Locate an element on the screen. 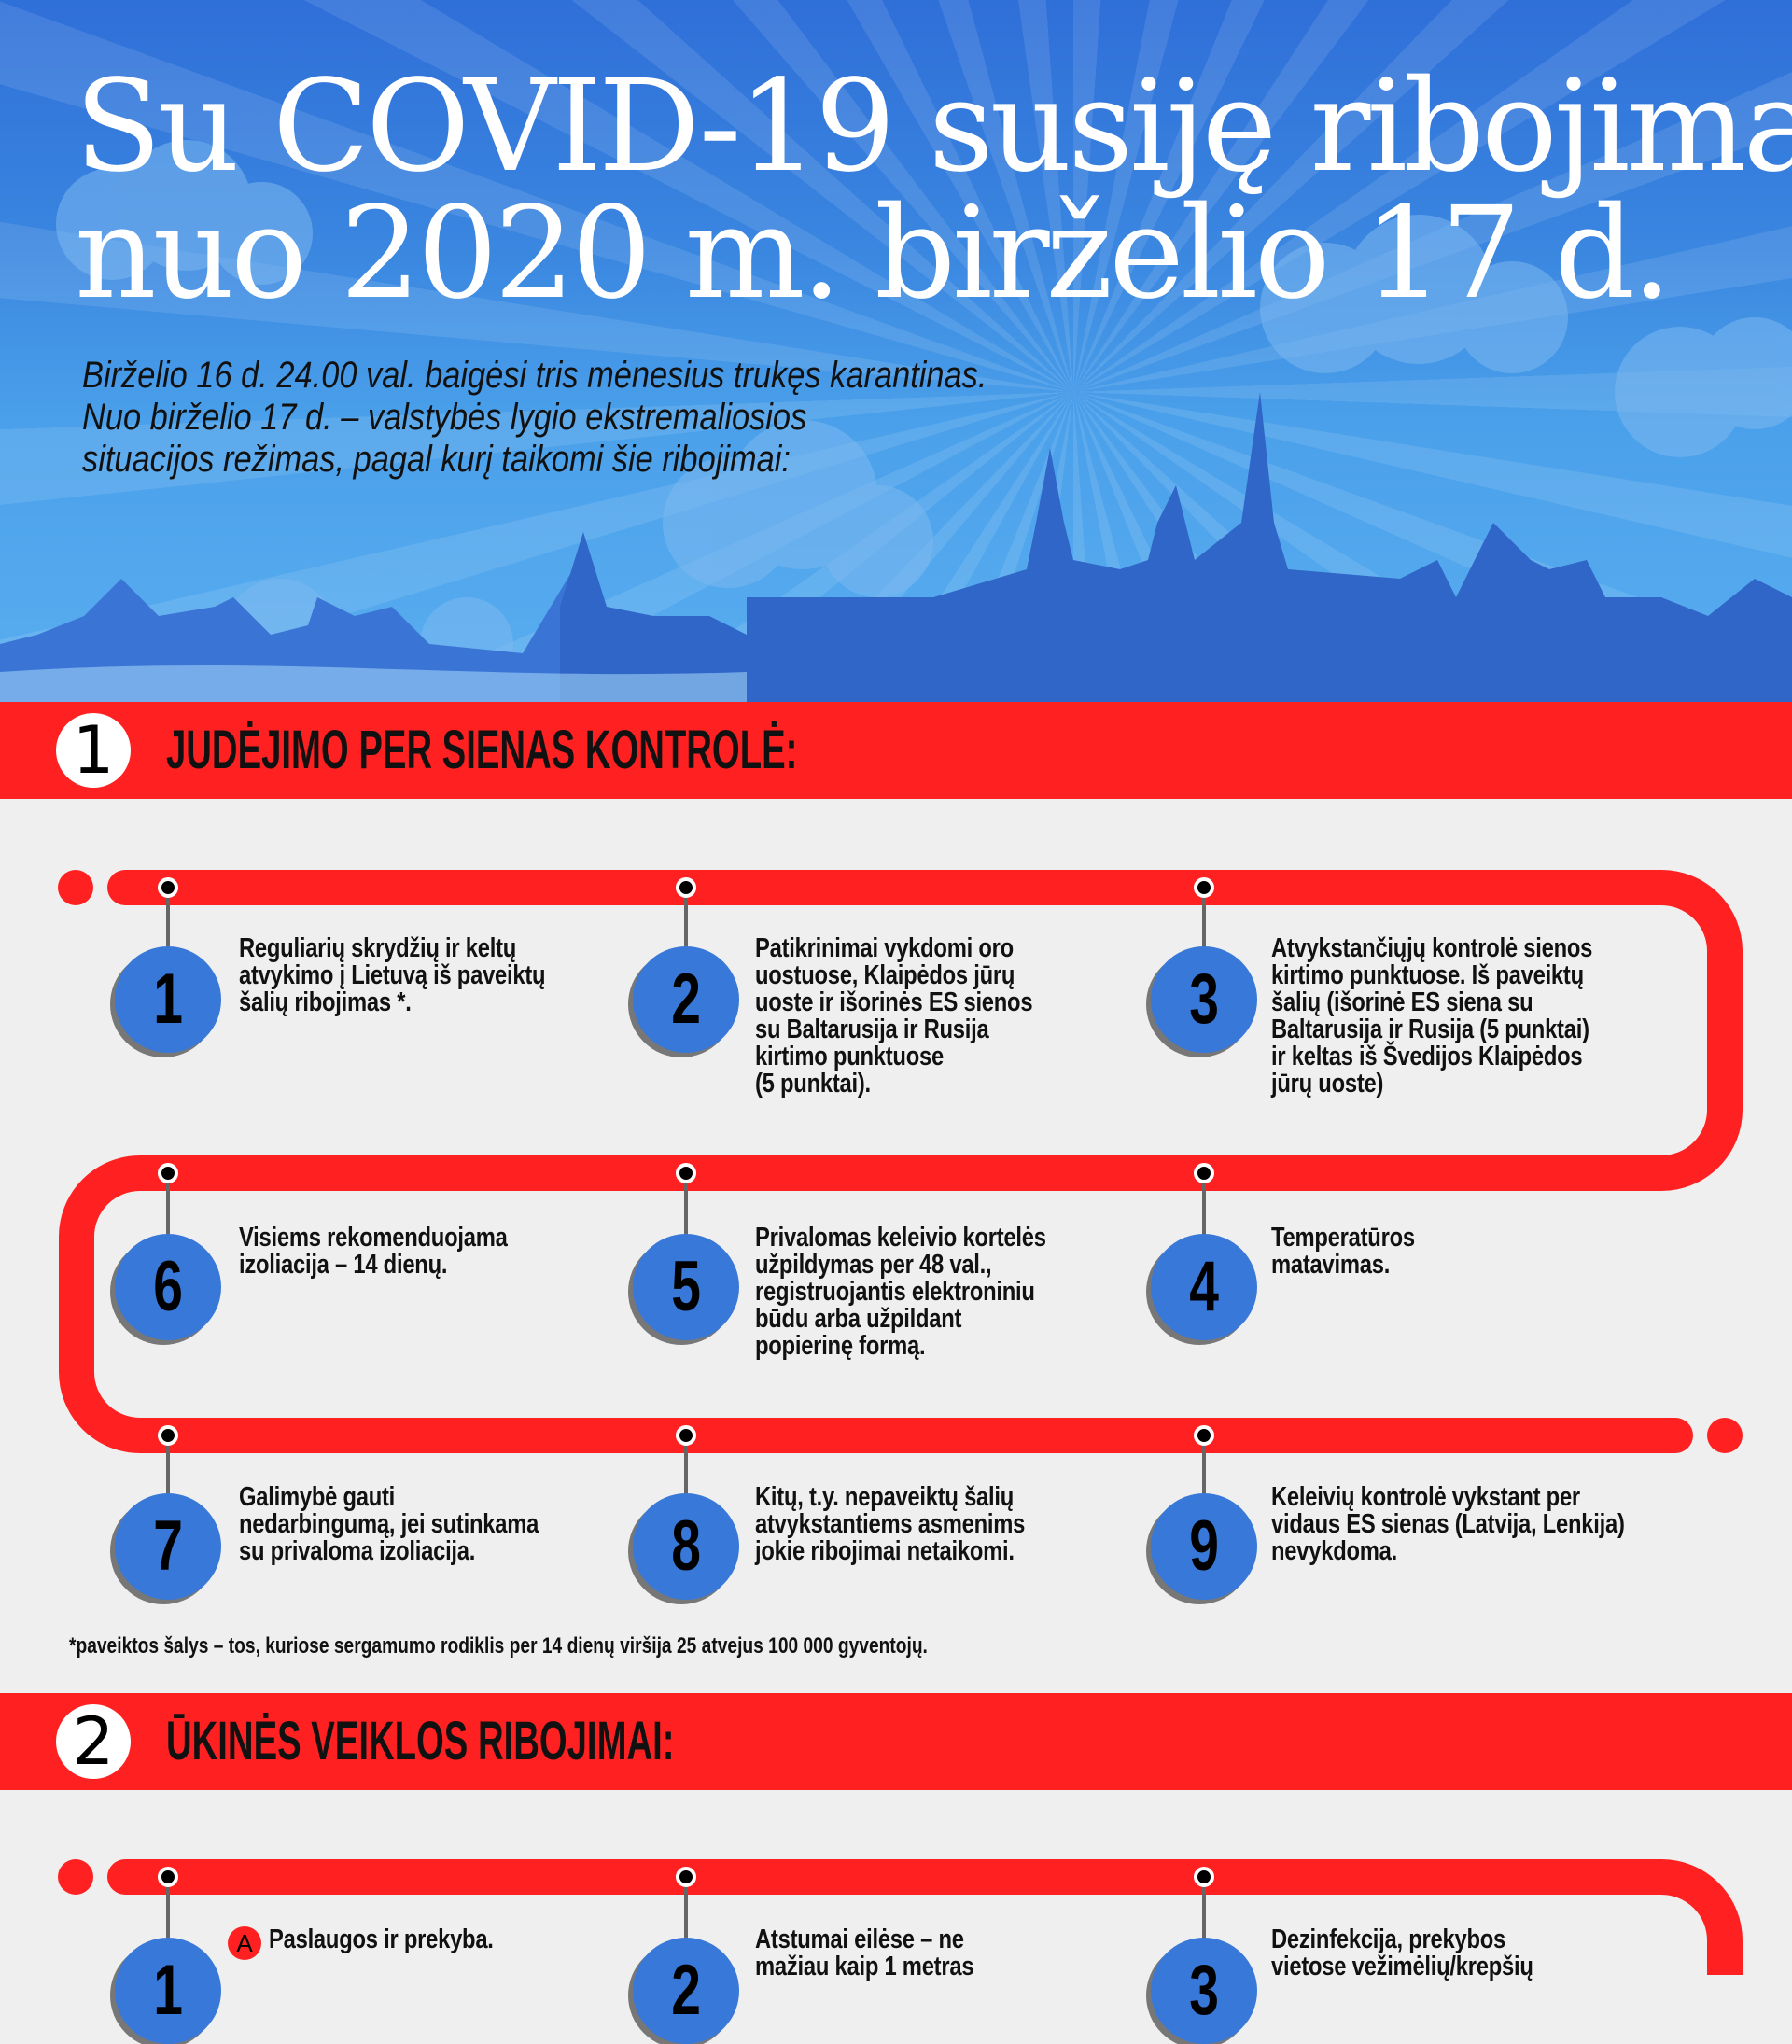 The width and height of the screenshot is (1792, 2044). description-line: Reguliarių skrydžių ir keltų is located at coordinates (378, 948).